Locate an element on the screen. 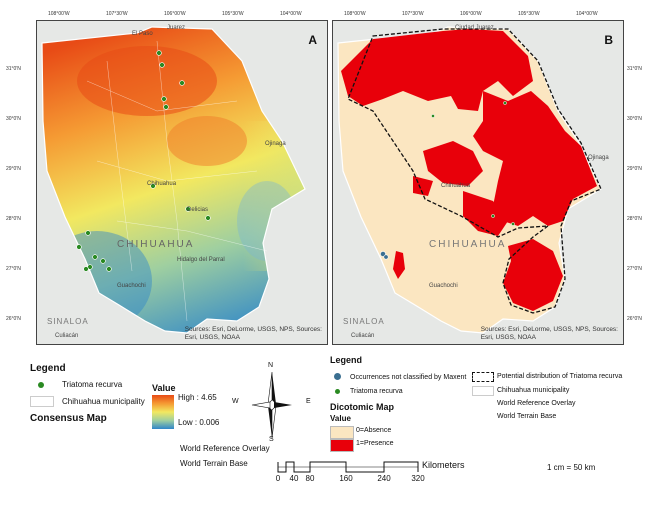 Image resolution: width=650 pixels, height=505 pixels. legend-right-title: Legend is located at coordinates (346, 360).